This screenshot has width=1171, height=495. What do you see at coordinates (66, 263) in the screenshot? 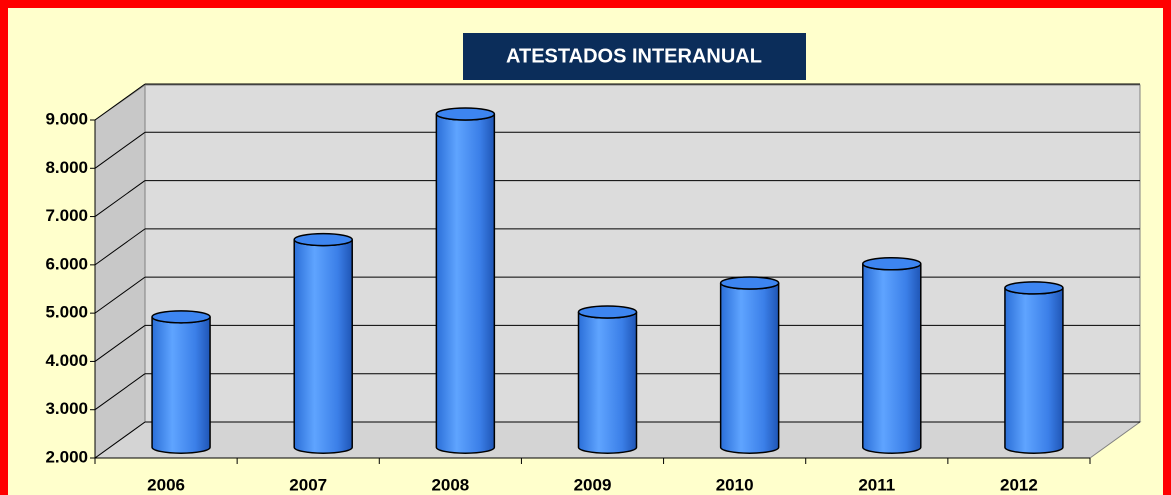
I see `y-tick-label: 6.000` at bounding box center [66, 263].